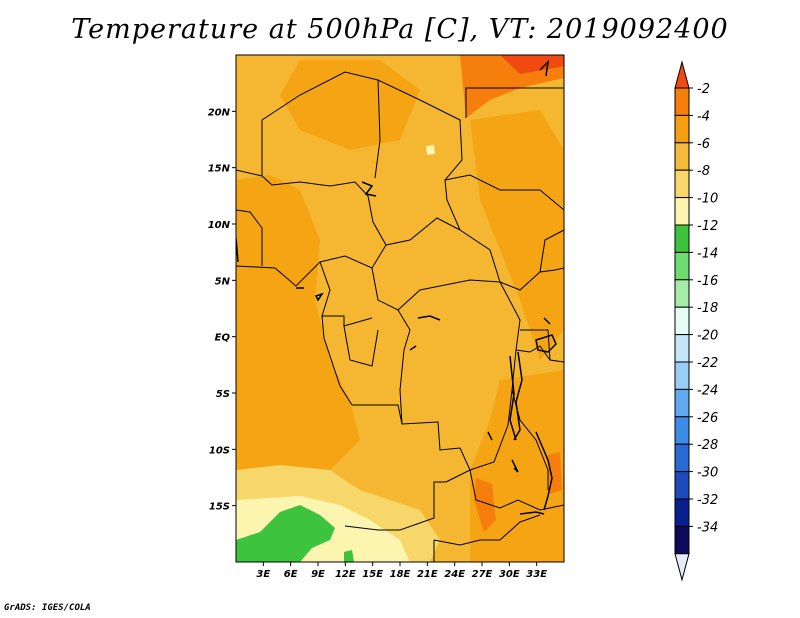 This screenshot has height=618, width=800. What do you see at coordinates (703, 89) in the screenshot?
I see `colorbar-label: -2` at bounding box center [703, 89].